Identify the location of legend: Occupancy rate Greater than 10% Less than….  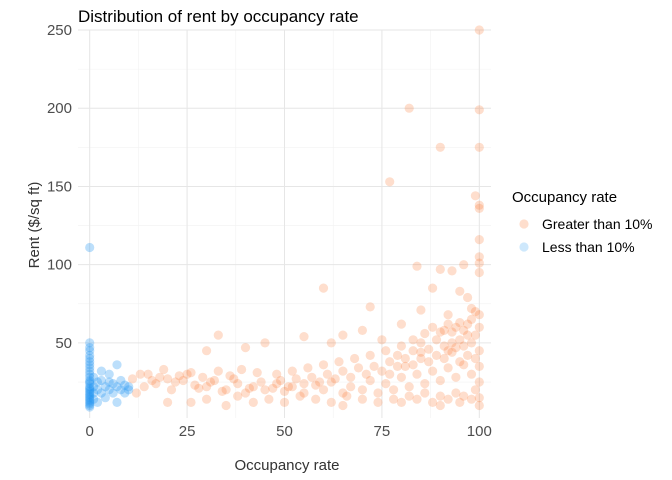
(582, 222).